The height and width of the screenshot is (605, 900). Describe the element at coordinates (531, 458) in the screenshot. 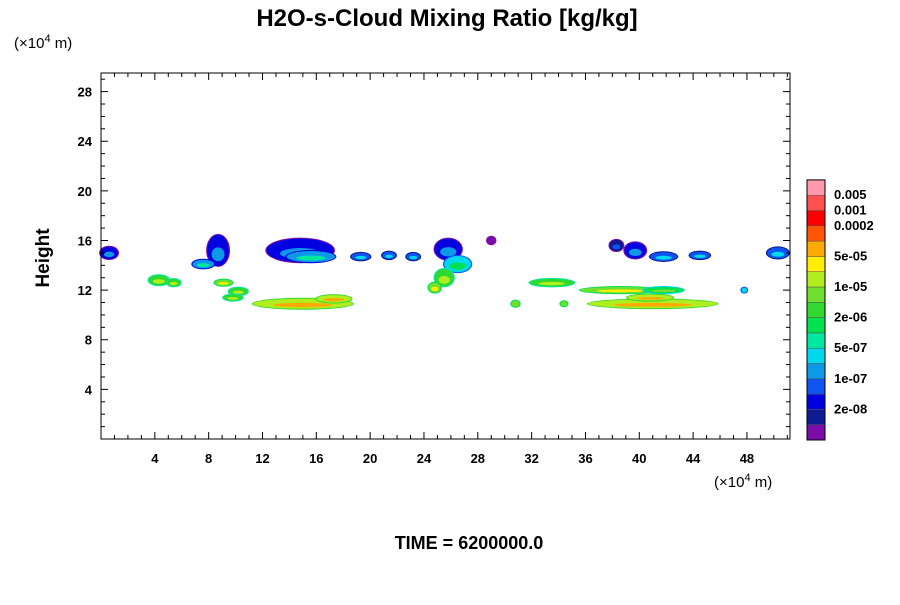

I see `x-tick-label: 32` at that location.